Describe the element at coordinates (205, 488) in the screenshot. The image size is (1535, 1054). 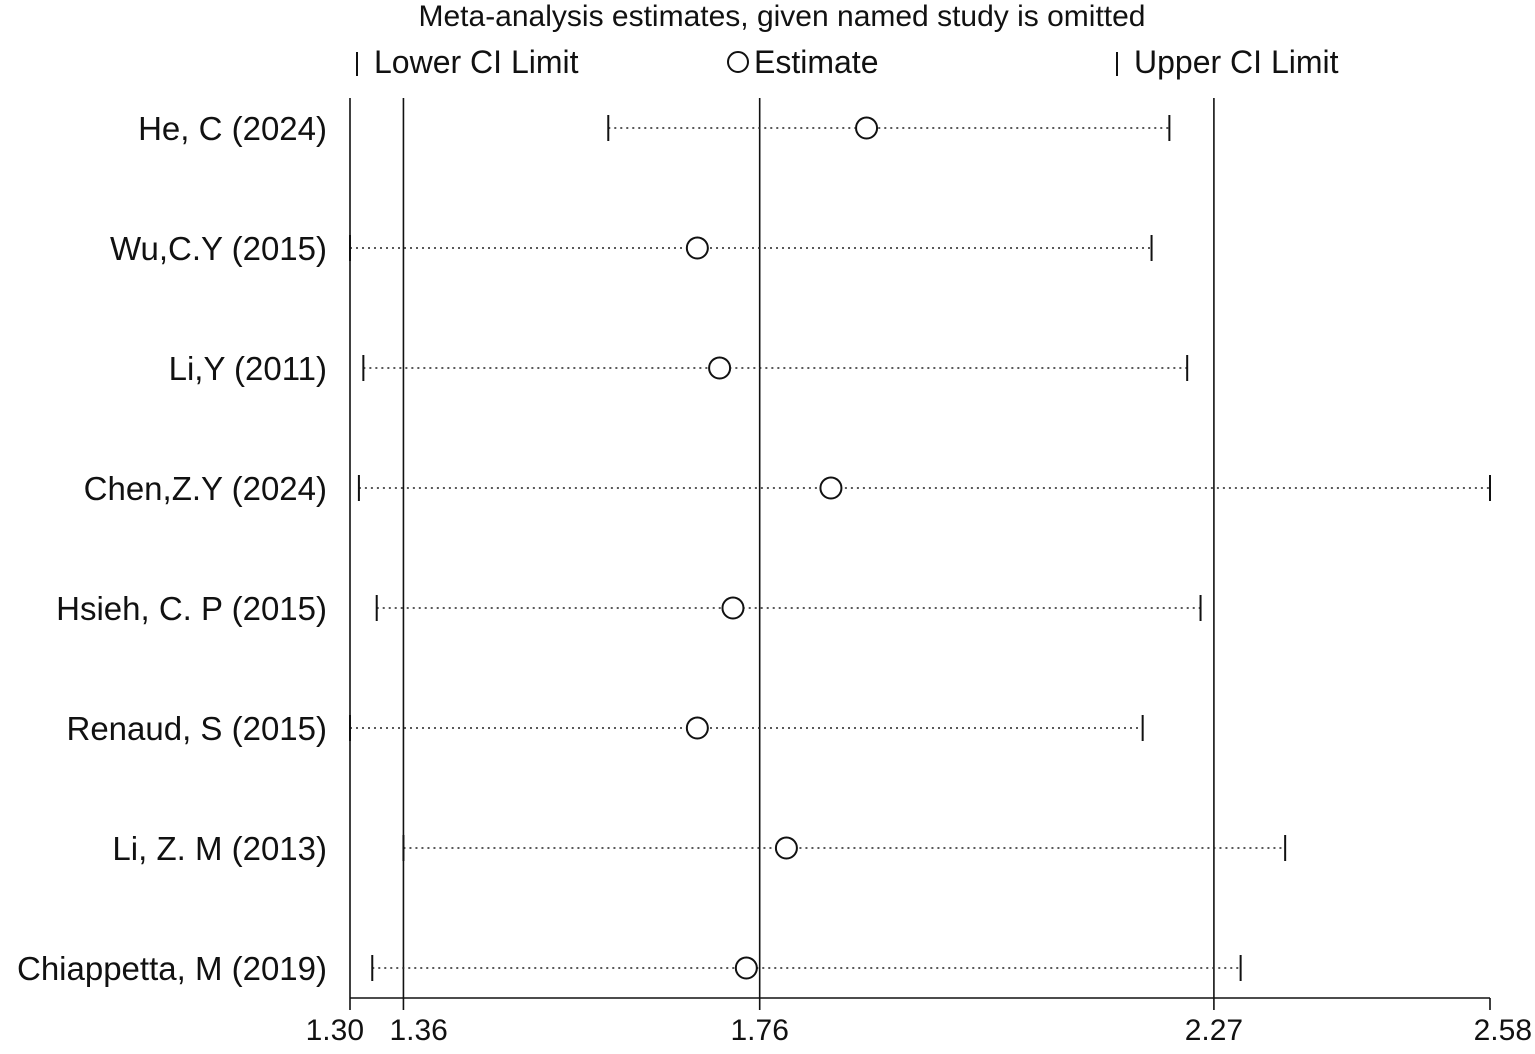
I see `study-label: Chen,Z.Y (2024)` at that location.